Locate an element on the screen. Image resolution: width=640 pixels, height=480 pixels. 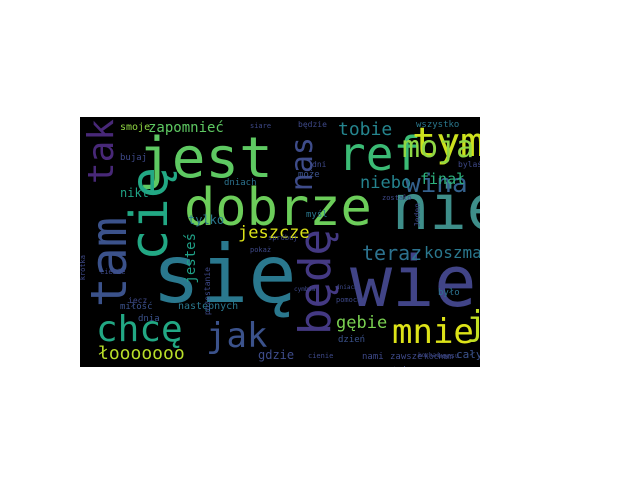
word-ref: ref is located at coordinates (380, 154).